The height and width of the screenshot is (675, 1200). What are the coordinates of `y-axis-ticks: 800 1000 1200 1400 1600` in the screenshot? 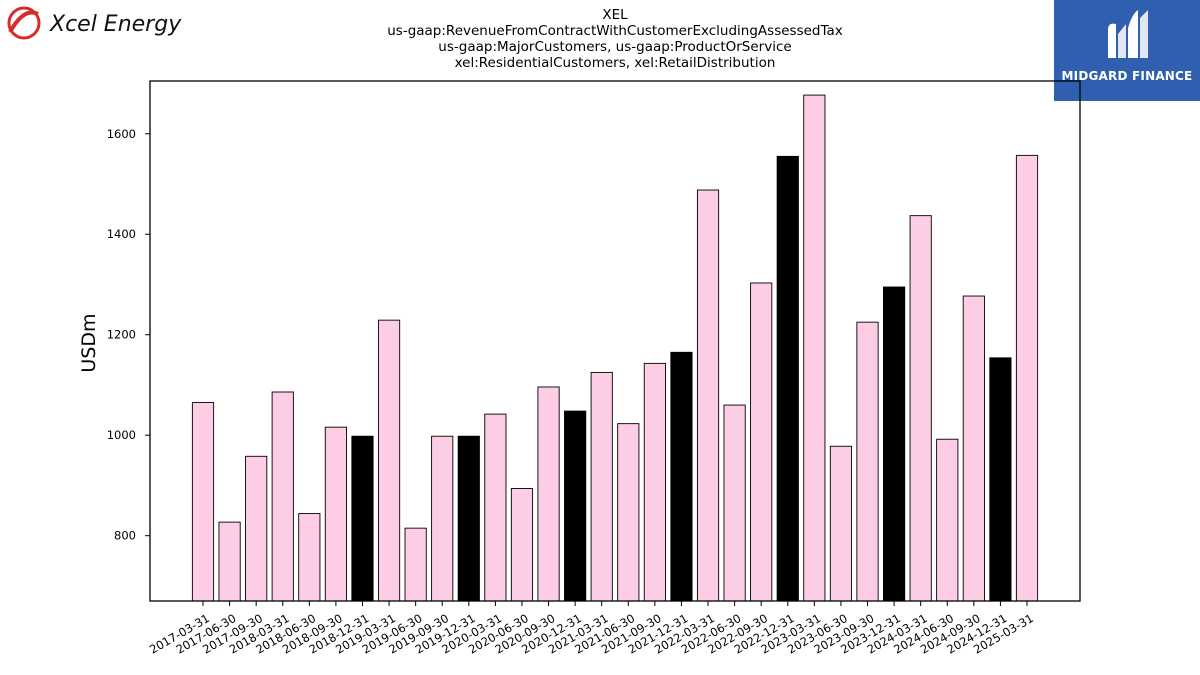 It's located at (128, 335).